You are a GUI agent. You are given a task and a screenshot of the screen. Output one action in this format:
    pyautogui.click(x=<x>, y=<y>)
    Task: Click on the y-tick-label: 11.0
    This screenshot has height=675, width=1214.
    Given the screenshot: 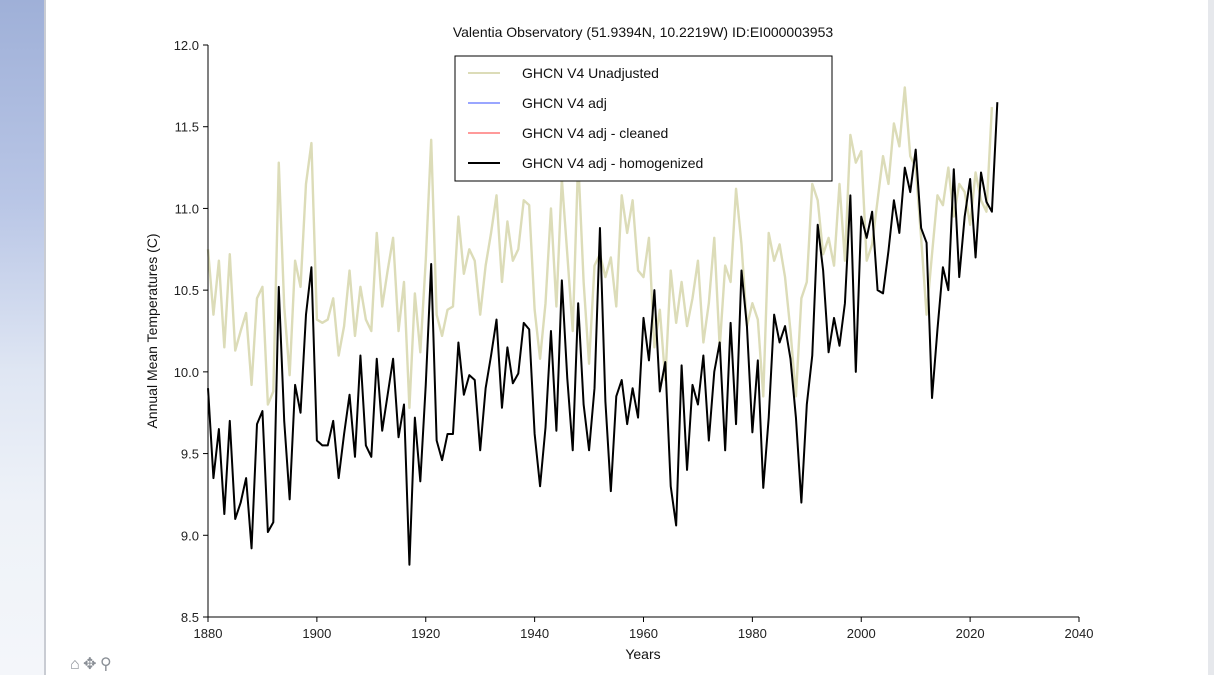 What is the action you would take?
    pyautogui.click(x=187, y=208)
    